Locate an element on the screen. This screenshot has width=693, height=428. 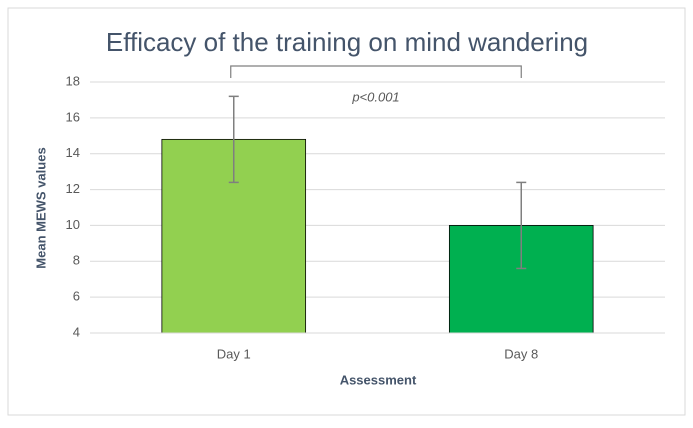
y-tick-label: 6 is located at coordinates (76, 296).